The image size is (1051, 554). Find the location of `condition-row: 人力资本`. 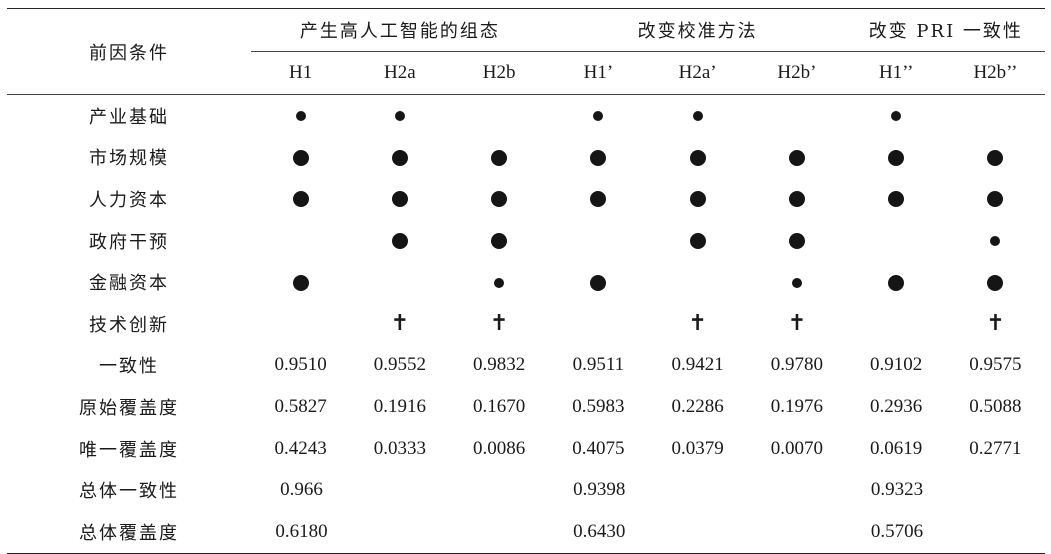

condition-row: 人力资本 is located at coordinates (526, 199).